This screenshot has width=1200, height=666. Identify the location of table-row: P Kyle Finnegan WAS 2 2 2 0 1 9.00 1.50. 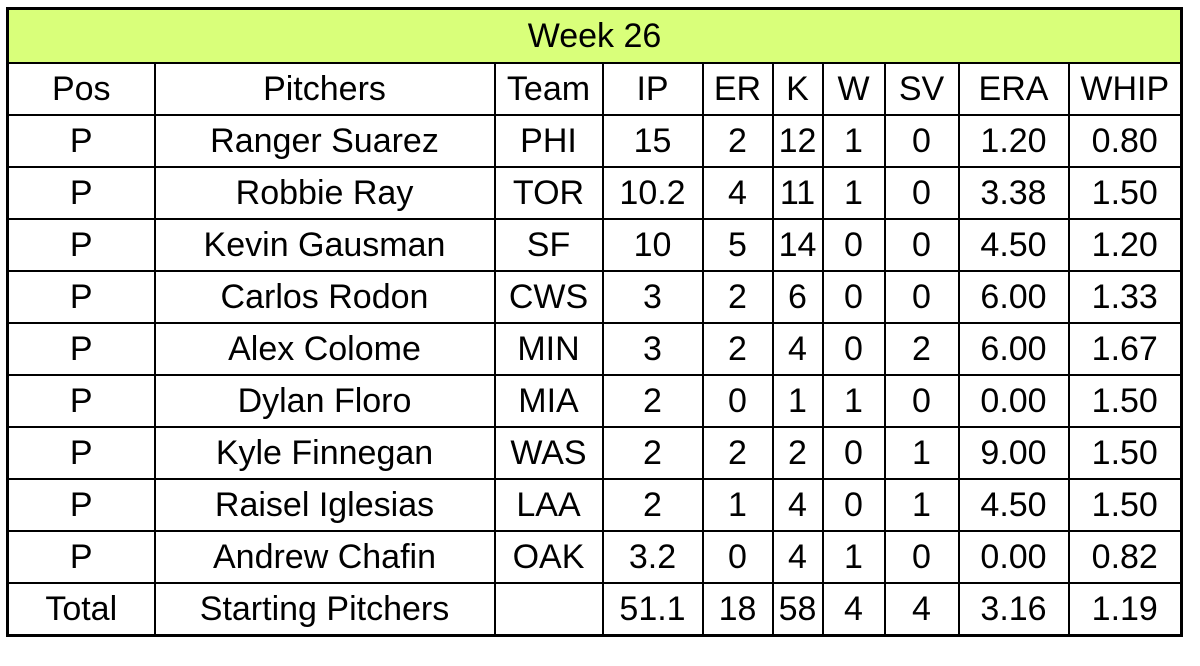
(594, 453).